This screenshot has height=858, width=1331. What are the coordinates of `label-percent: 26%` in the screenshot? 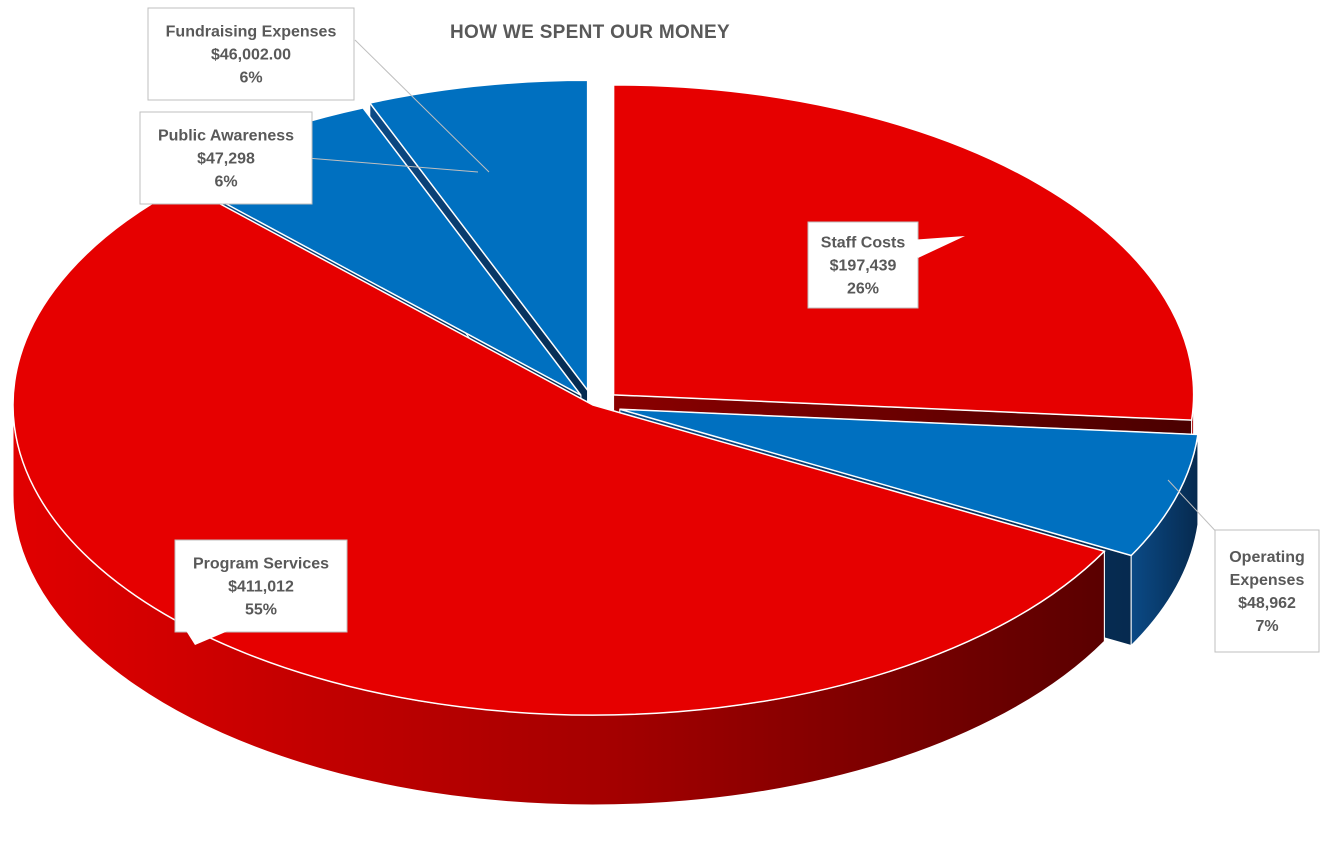 It's located at (863, 289).